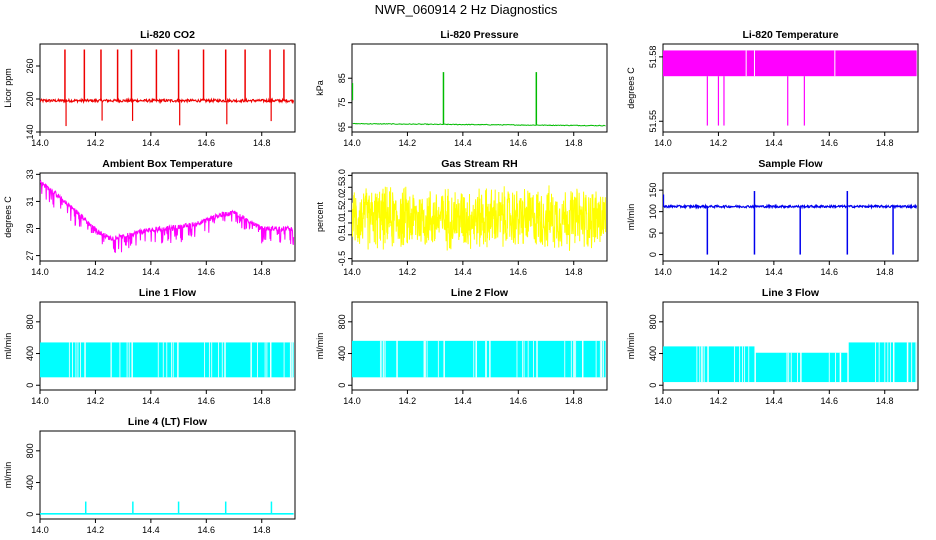 The height and width of the screenshot is (540, 936). I want to click on y-tick-label-pressure: 75, so click(342, 103).